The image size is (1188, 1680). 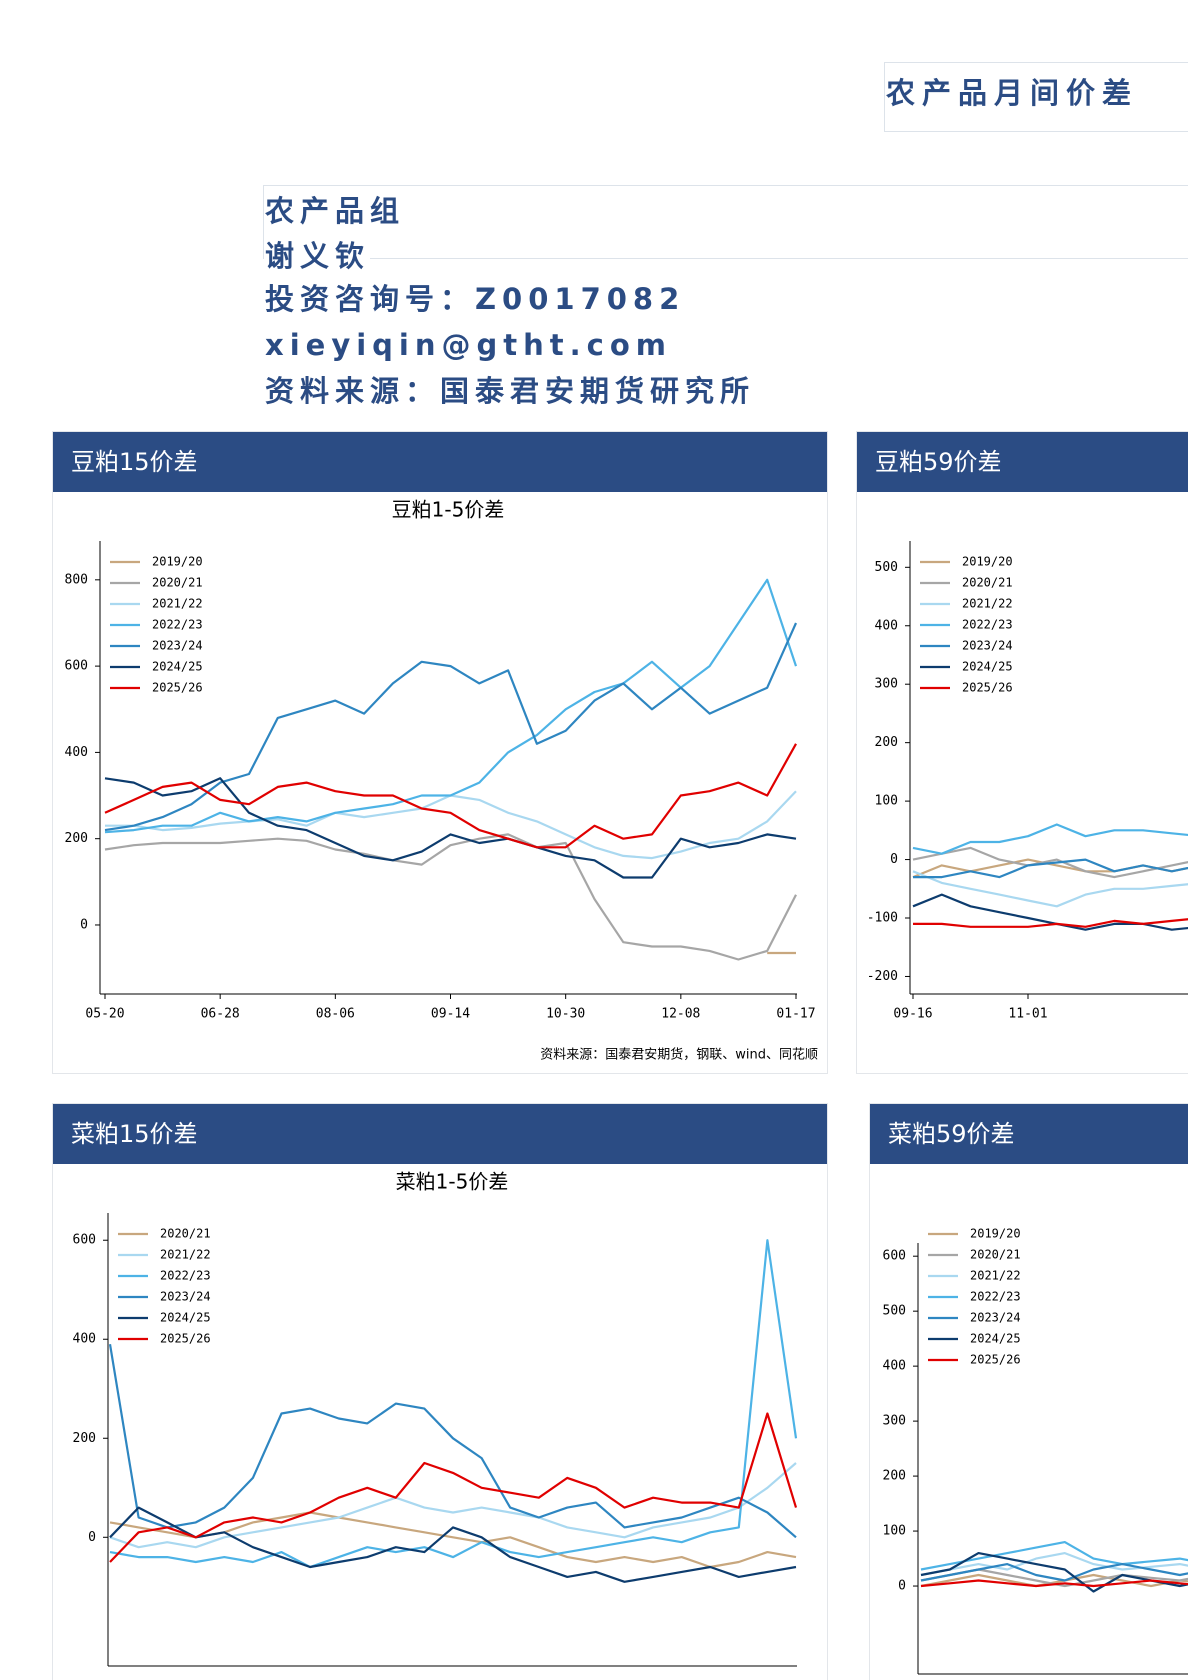 What do you see at coordinates (448, 510) in the screenshot?
I see `chart-title: 豆粕1-5价差` at bounding box center [448, 510].